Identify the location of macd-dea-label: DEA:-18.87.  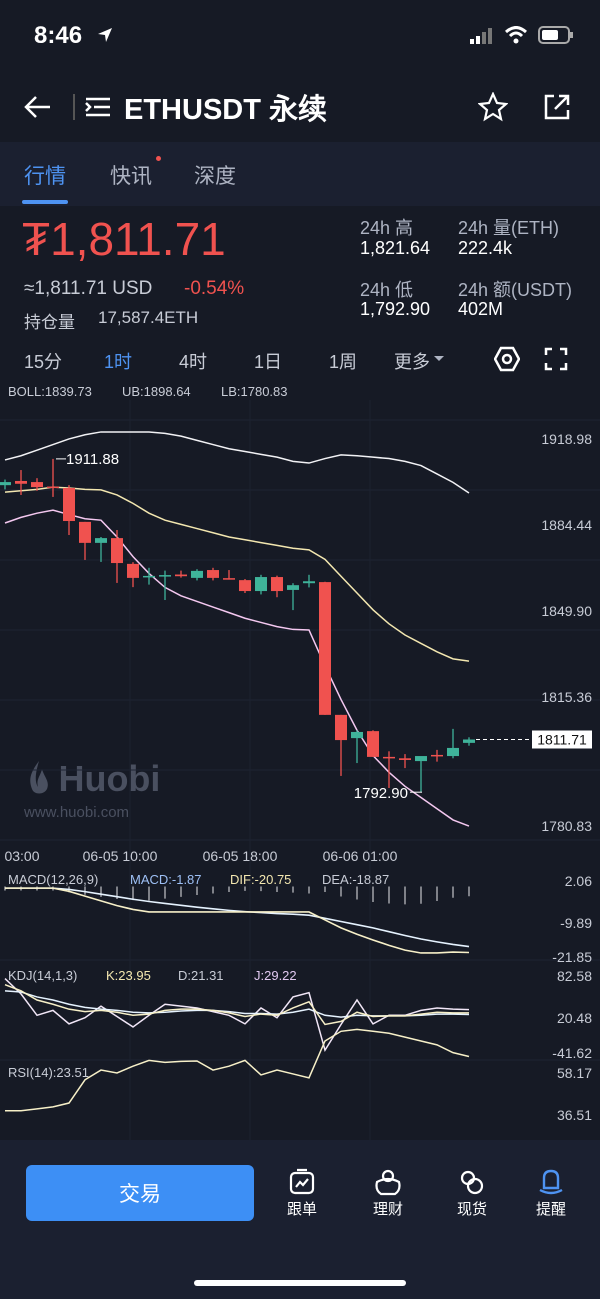
(355, 879).